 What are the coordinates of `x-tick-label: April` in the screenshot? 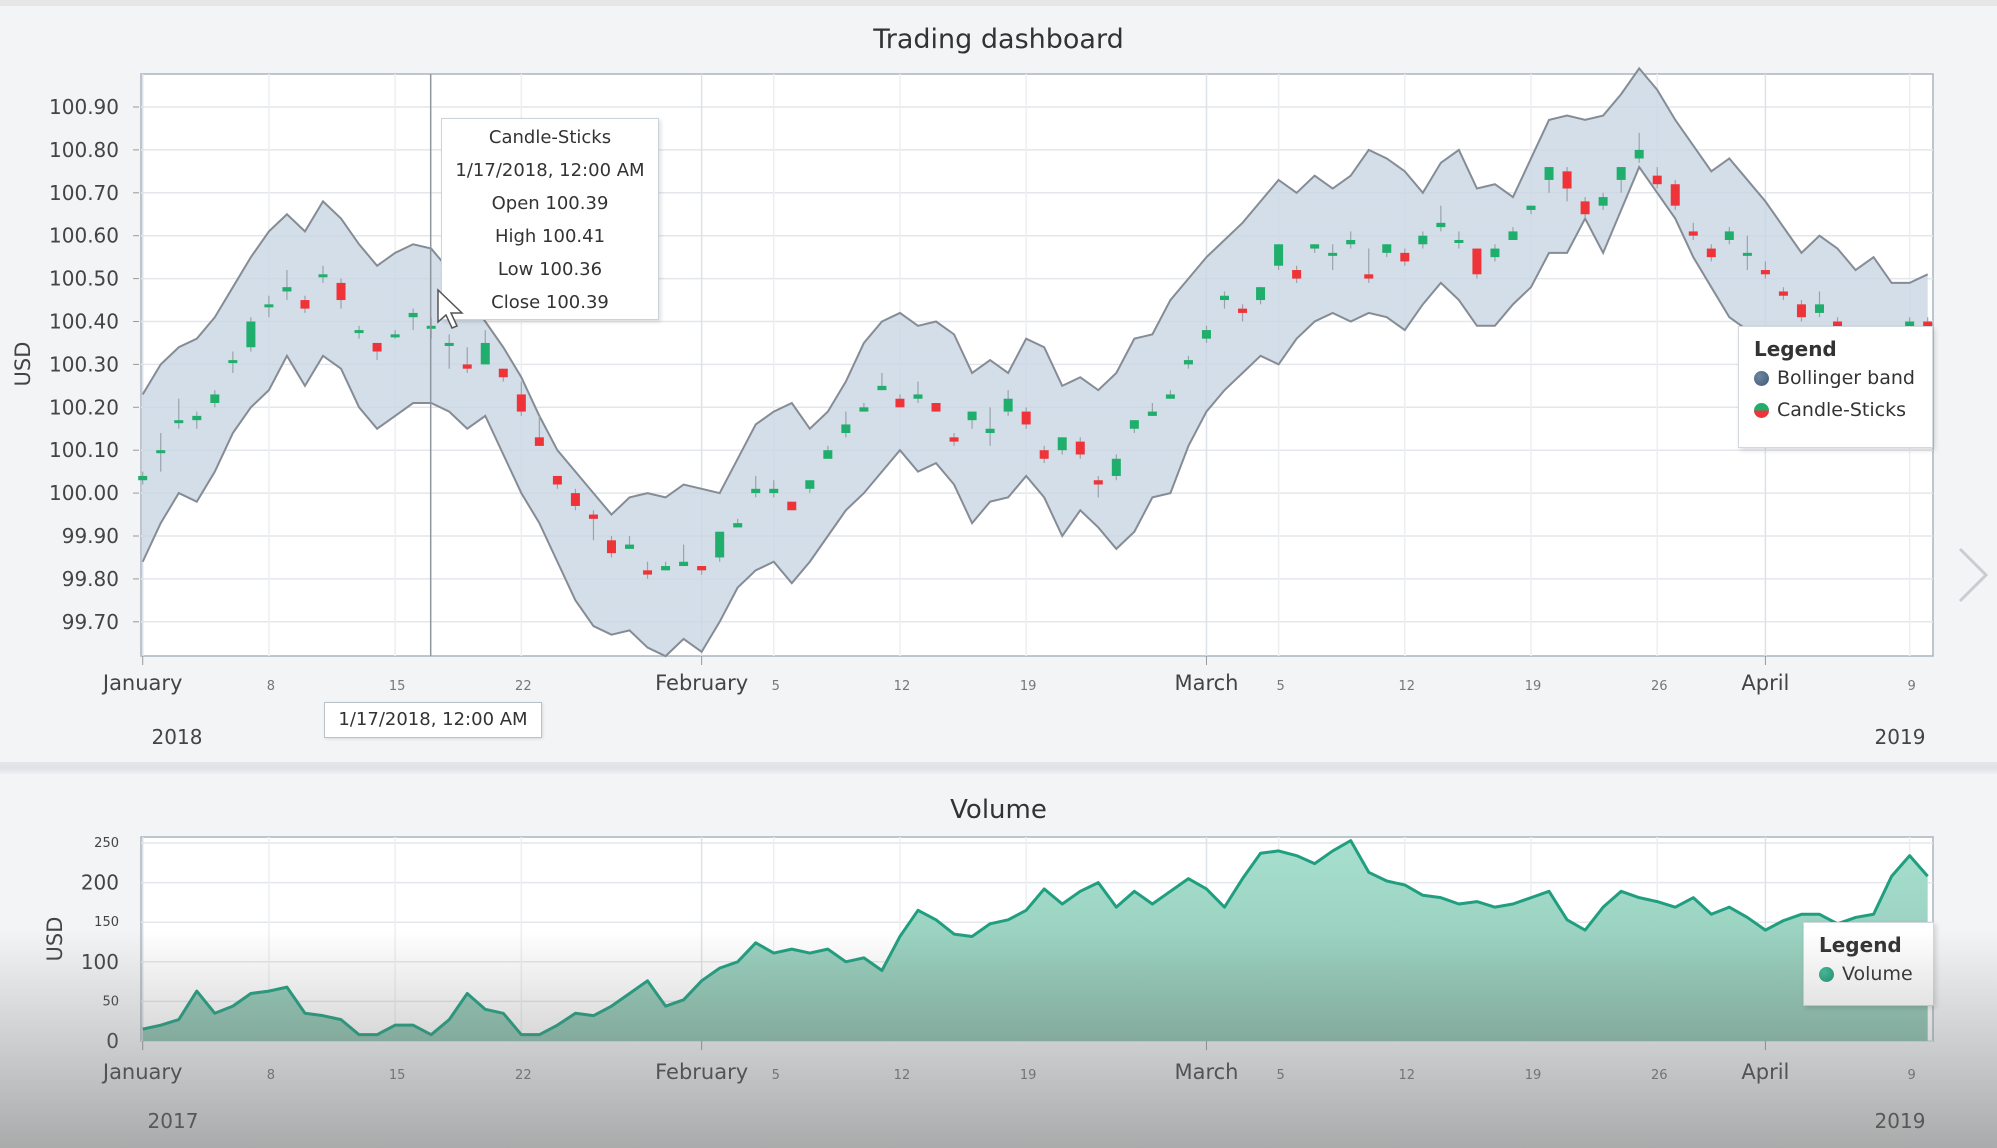 It's located at (1765, 1072).